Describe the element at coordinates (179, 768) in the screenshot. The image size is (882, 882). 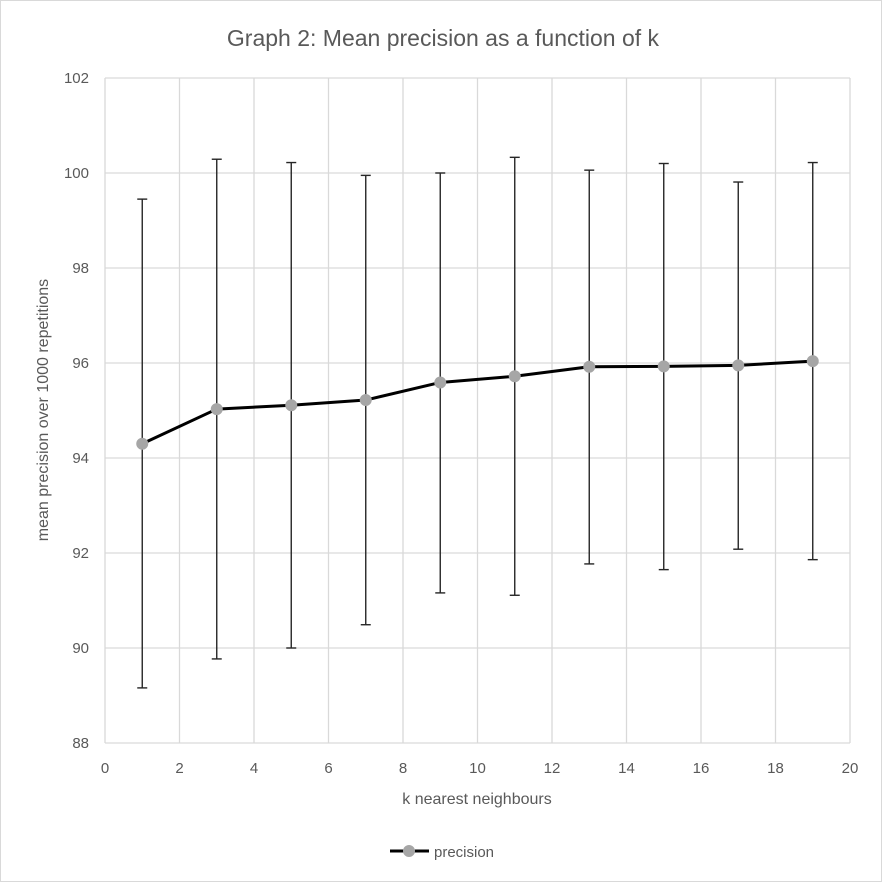
I see `x-tick-label: 2` at that location.